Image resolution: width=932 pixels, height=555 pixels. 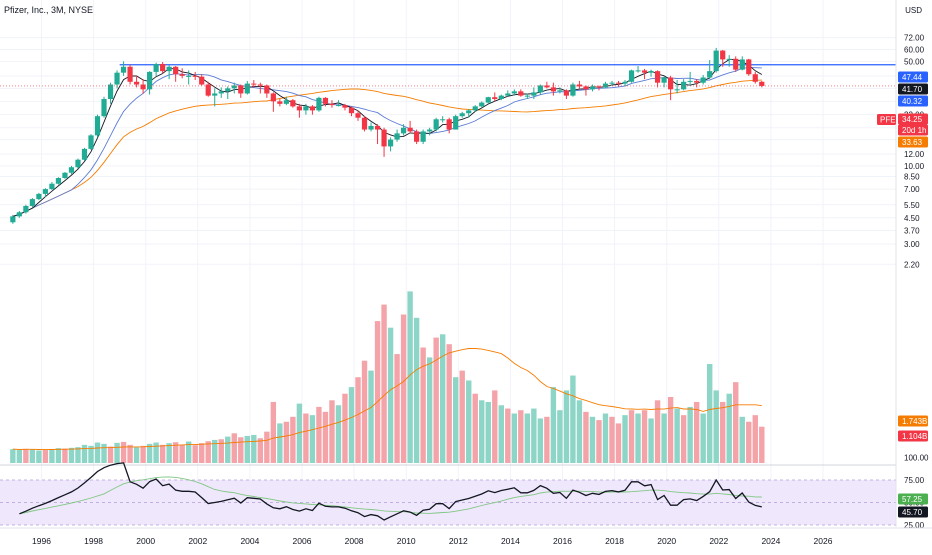 I want to click on time-tick-label: 1998, so click(x=93, y=541).